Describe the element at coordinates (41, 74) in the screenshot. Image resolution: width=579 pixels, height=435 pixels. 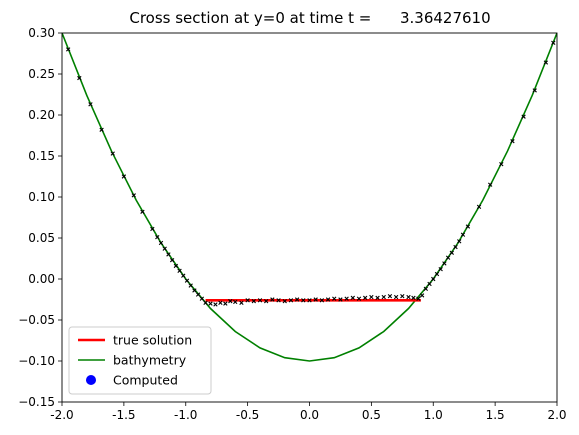
I see `y-tick-label: 0.25` at that location.